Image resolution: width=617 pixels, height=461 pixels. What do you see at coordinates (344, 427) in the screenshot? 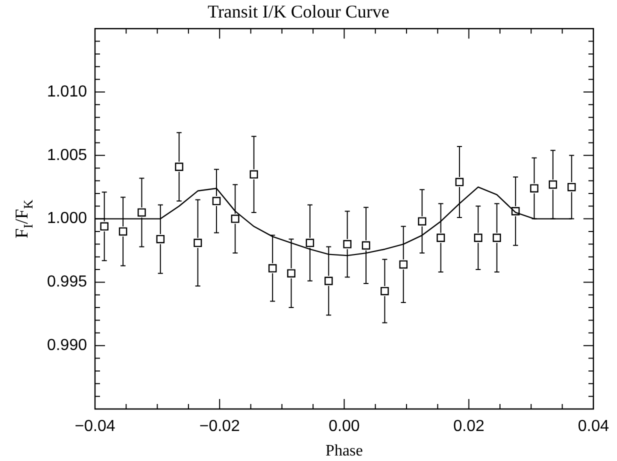
I see `x-tick-label: 0.00` at bounding box center [344, 427].